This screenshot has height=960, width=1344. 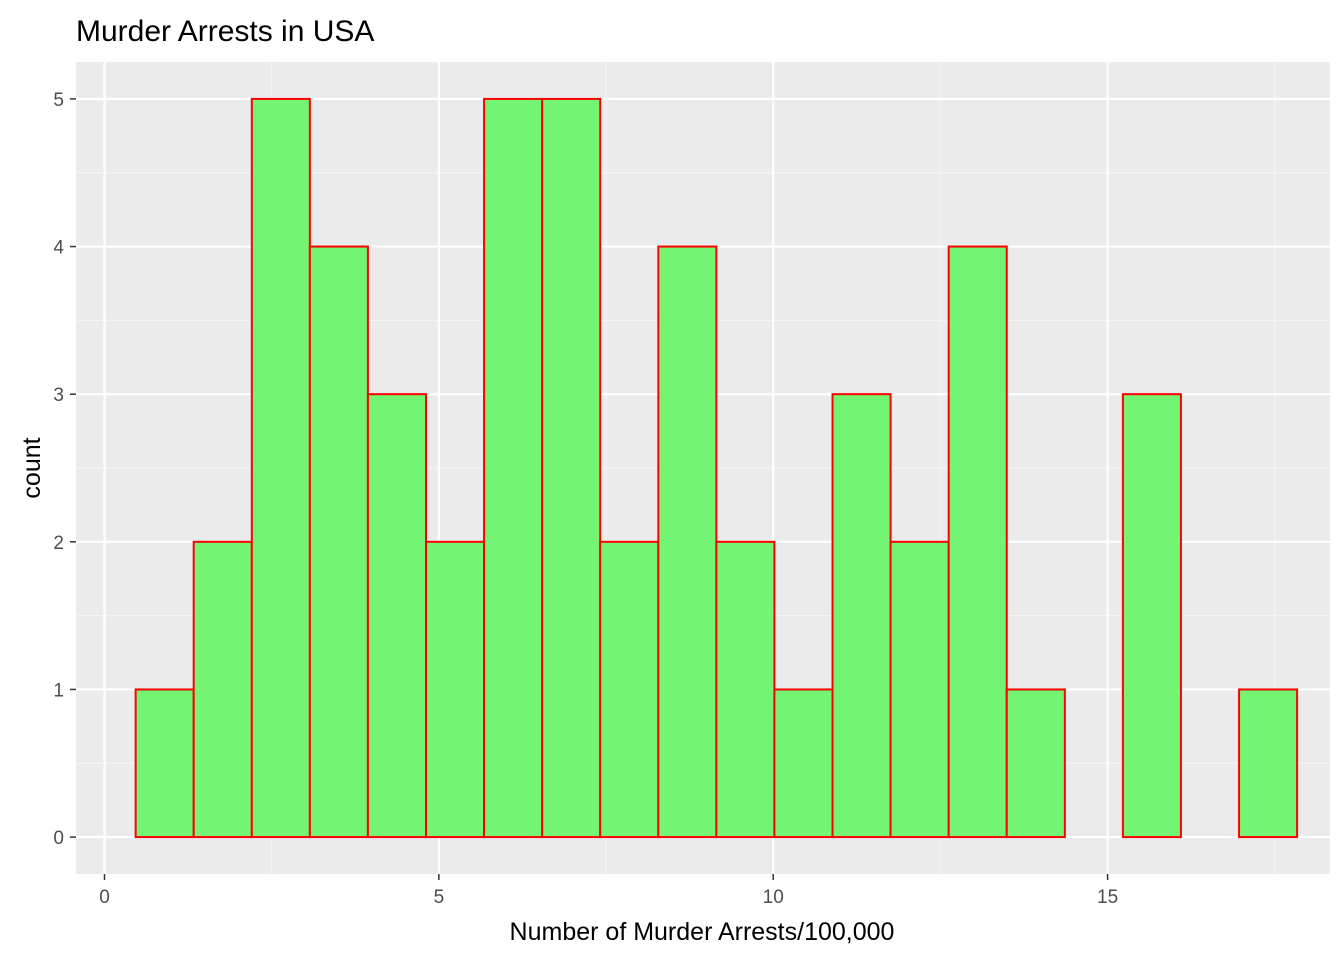 I want to click on y-tick-label: 0, so click(x=58, y=838).